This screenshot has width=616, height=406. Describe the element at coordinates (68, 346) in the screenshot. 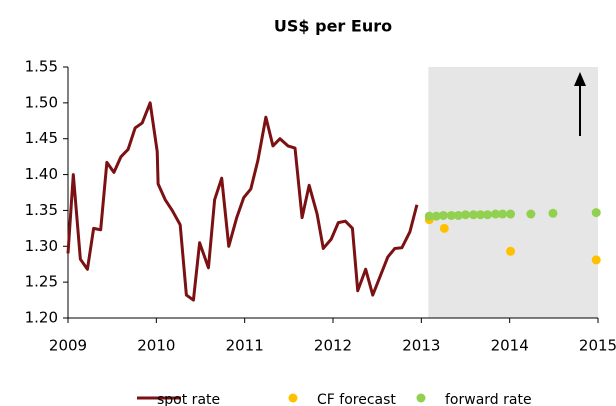

I see `x-tick-label: 2009` at that location.